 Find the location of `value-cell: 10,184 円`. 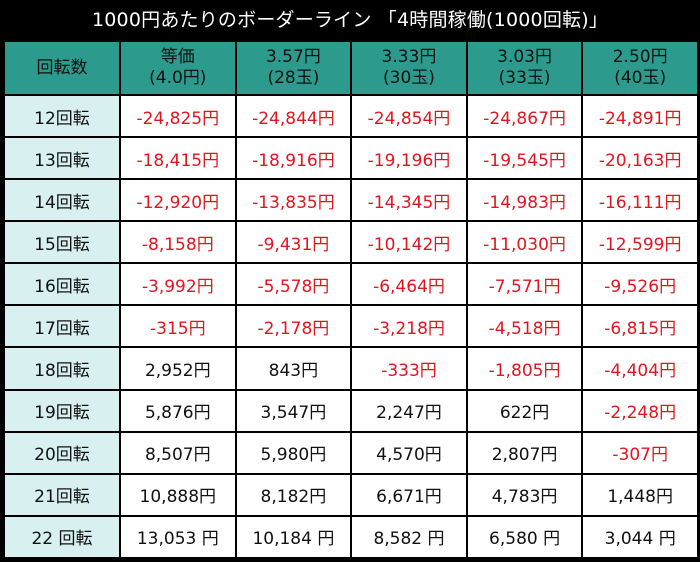

value-cell: 10,184 円 is located at coordinates (293, 537).